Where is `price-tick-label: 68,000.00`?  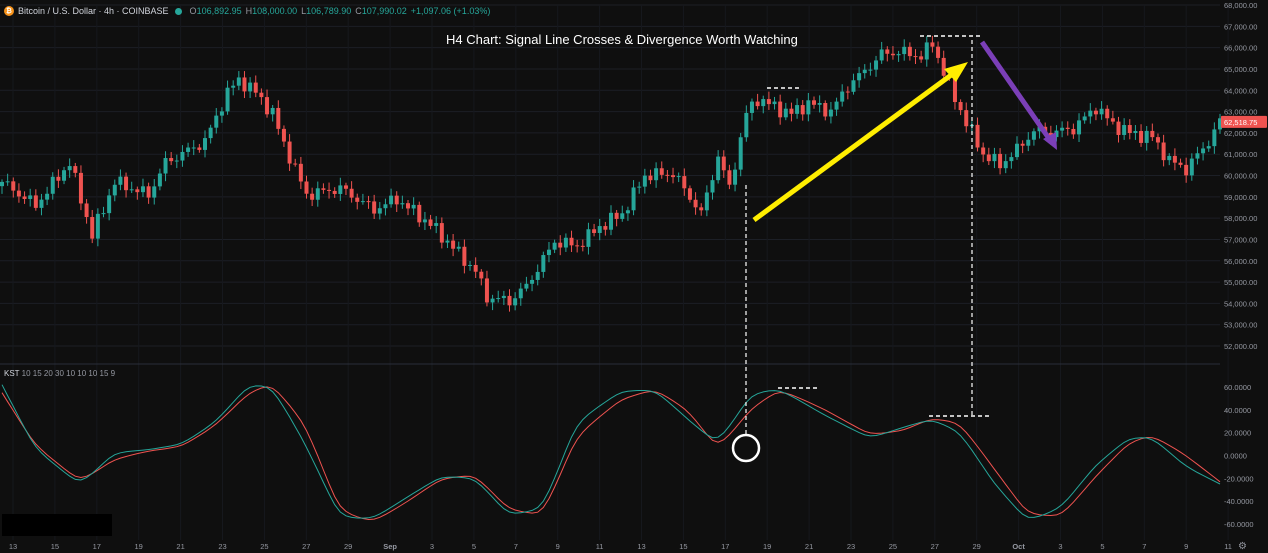
price-tick-label: 68,000.00 is located at coordinates (1240, 5).